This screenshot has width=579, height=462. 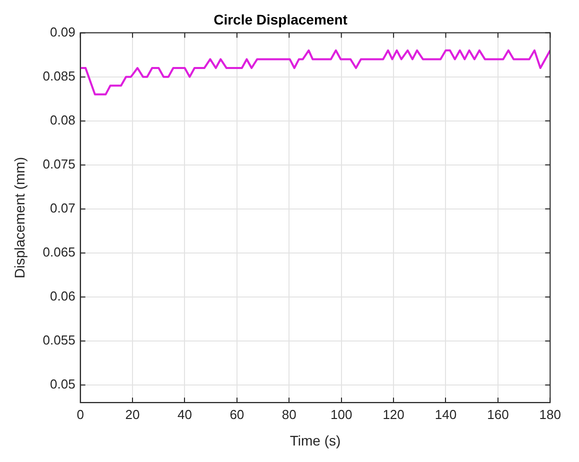 What do you see at coordinates (237, 414) in the screenshot?
I see `x-tick-label: 60` at bounding box center [237, 414].